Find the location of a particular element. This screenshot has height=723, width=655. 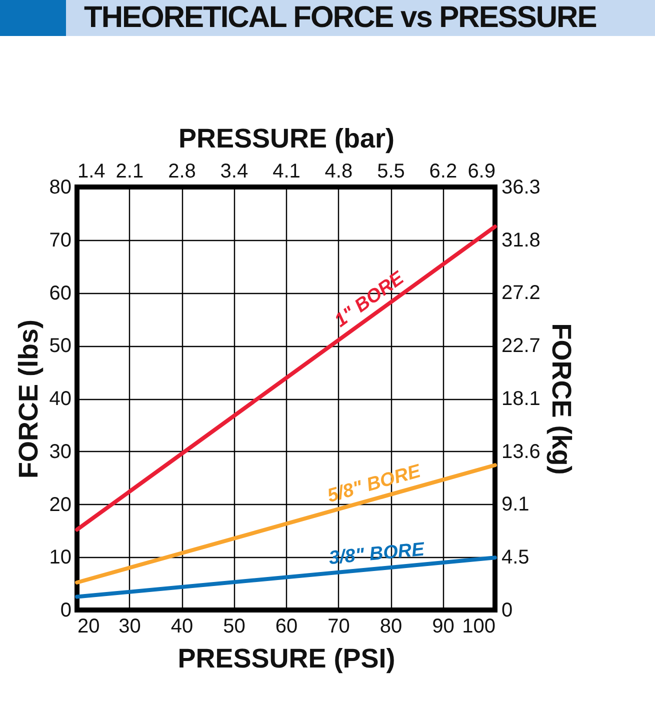

y2-axis-title: FORCE (kg) is located at coordinates (561, 399).